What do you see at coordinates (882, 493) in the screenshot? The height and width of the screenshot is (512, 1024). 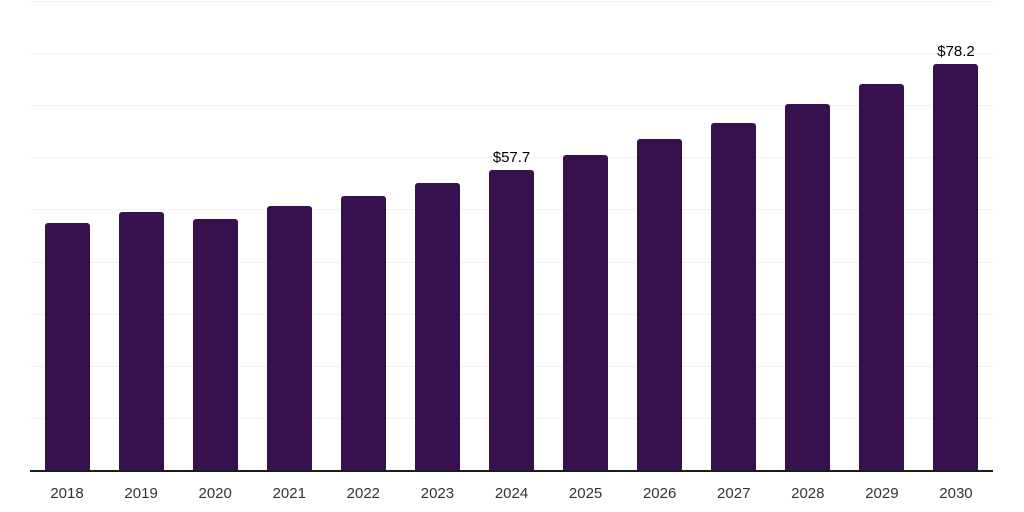 I see `x-tick-2029: 2029` at bounding box center [882, 493].